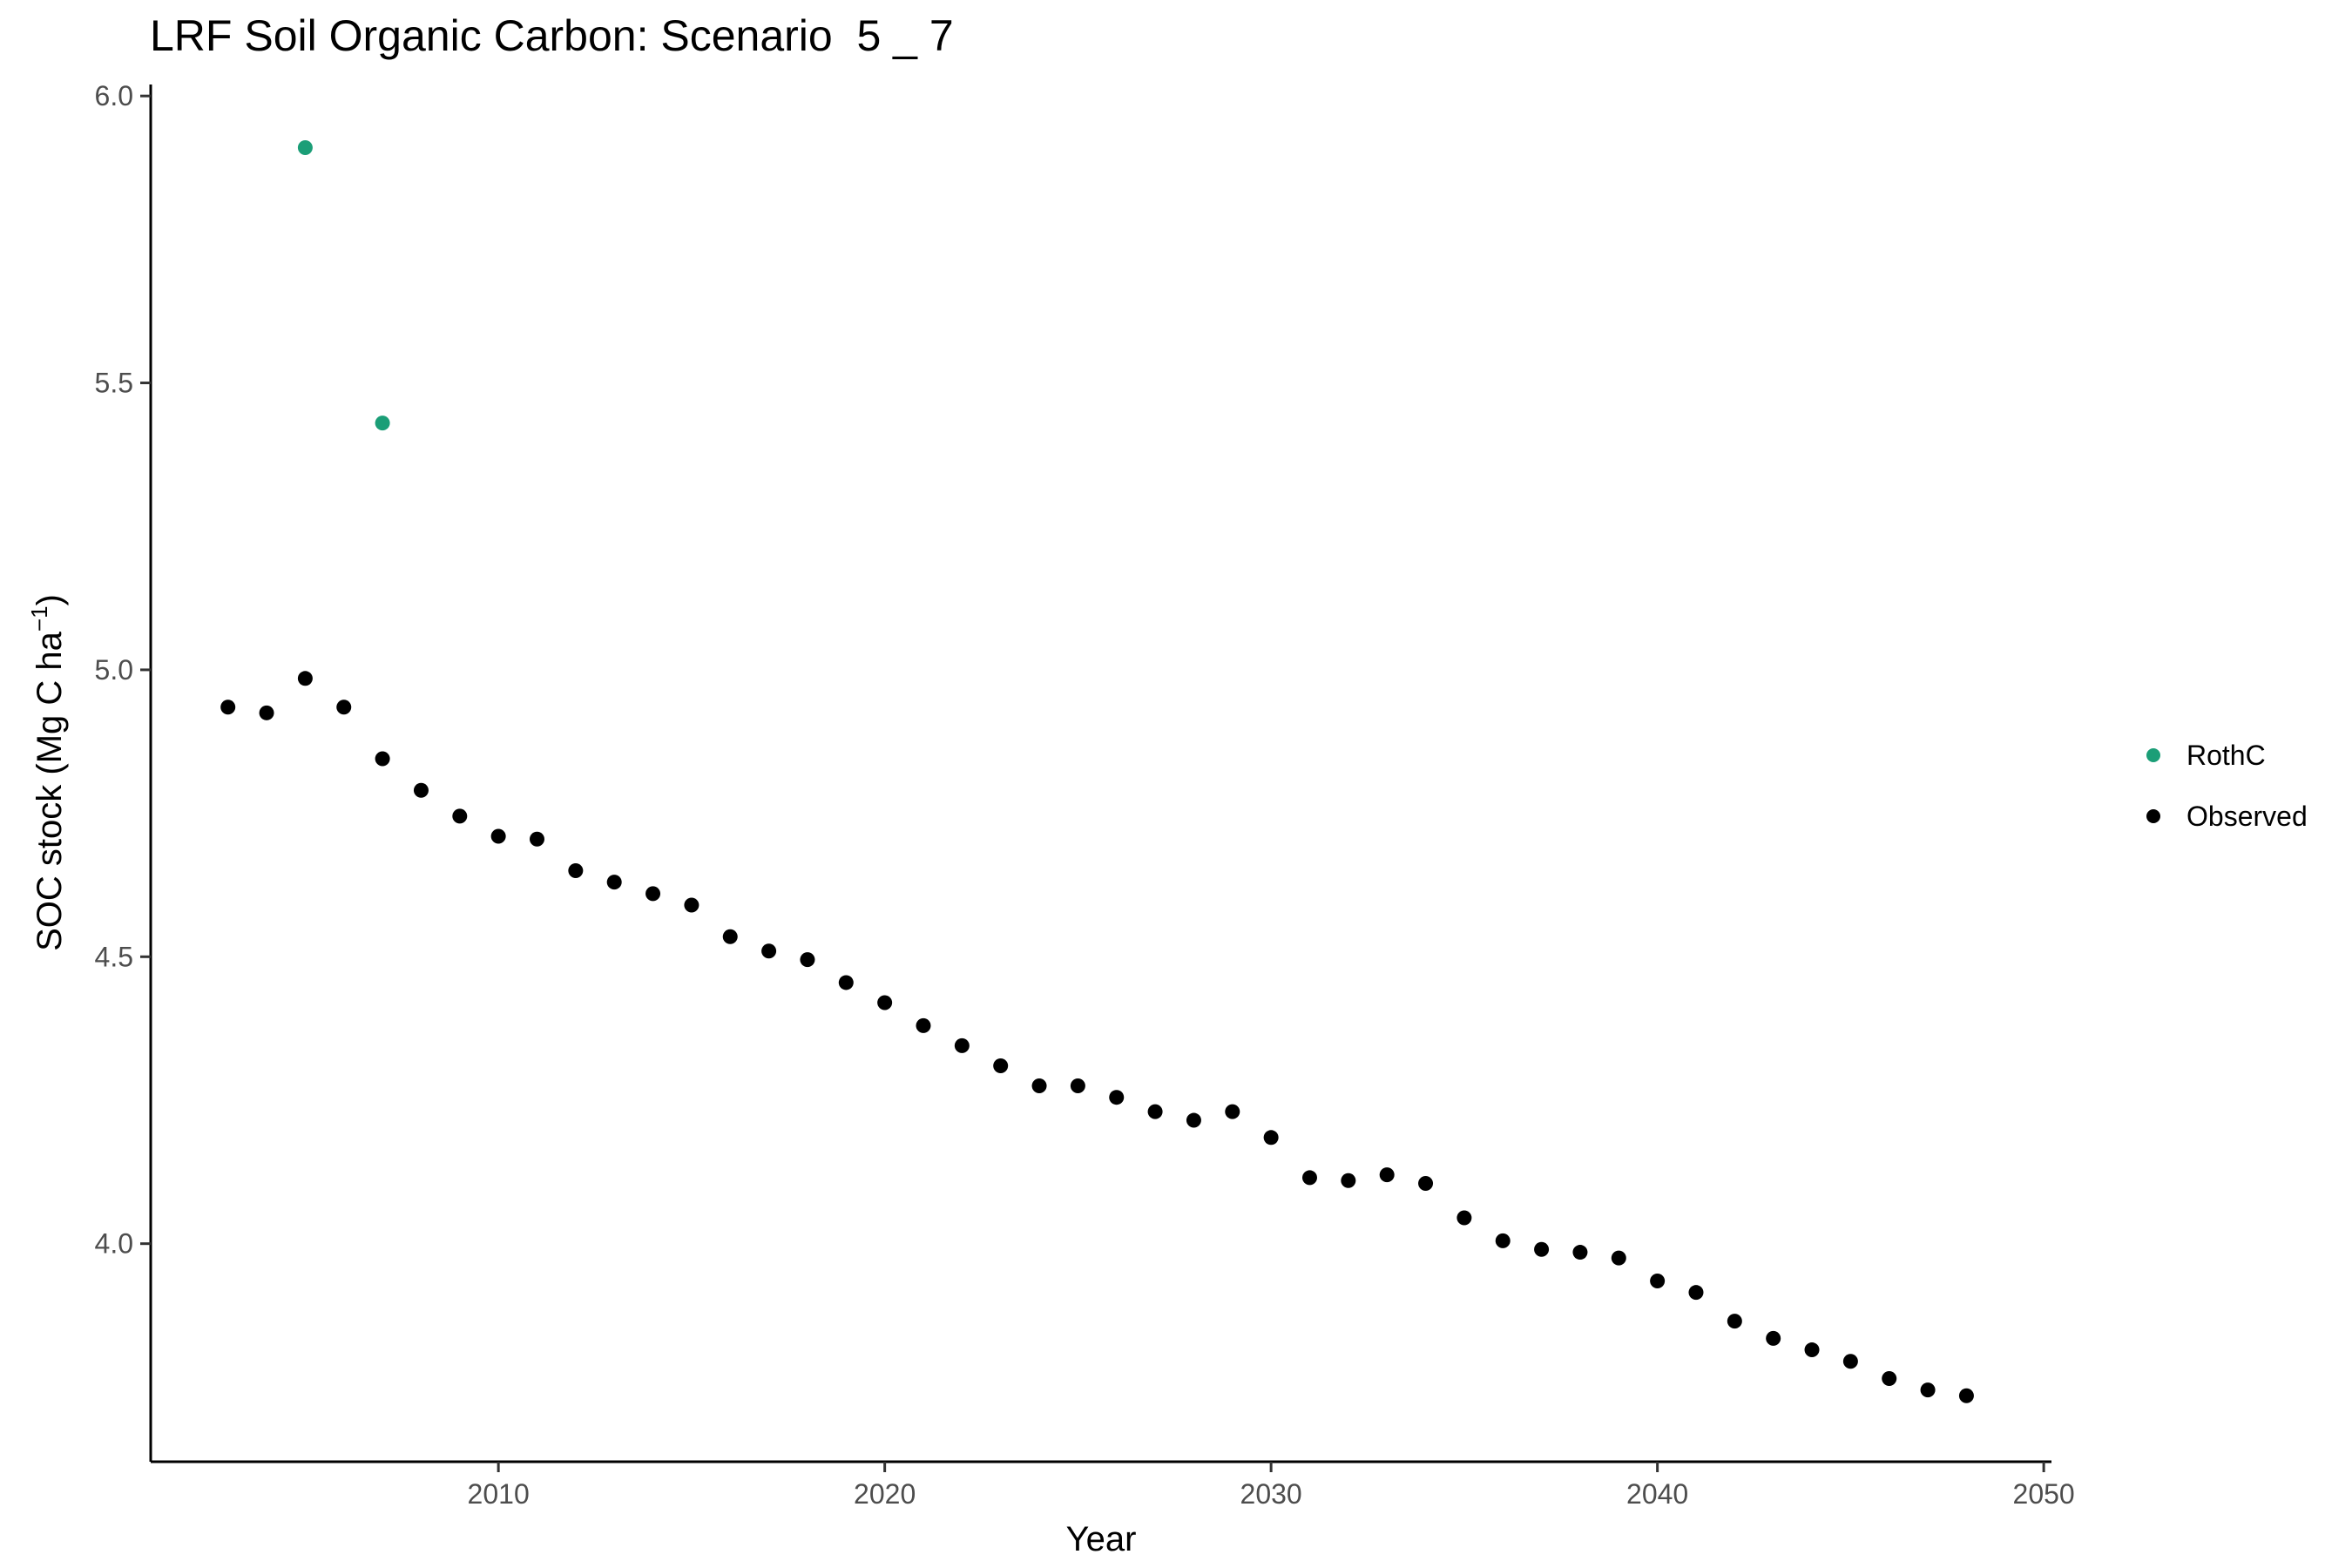  I want to click on y-tick-label: 4.5, so click(114, 956).